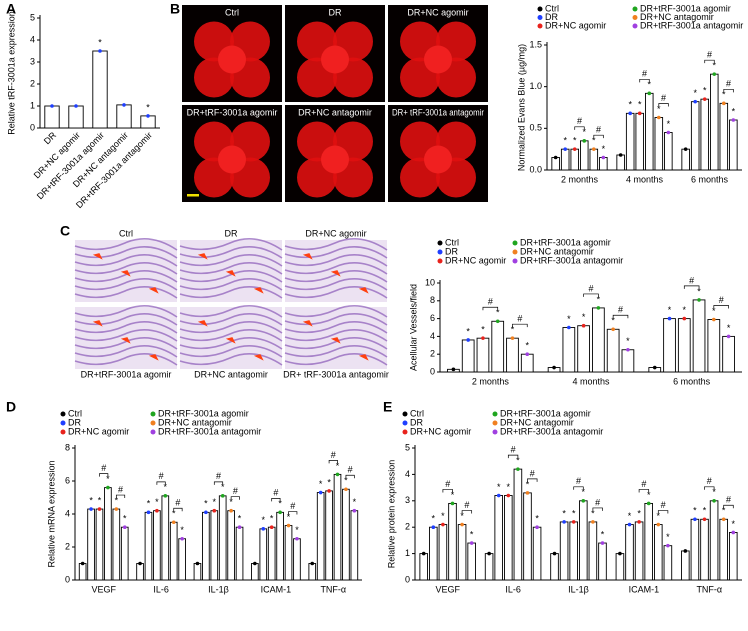 The image size is (748, 631). I want to click on image-label: DR+NC antagomir, so click(335, 112).